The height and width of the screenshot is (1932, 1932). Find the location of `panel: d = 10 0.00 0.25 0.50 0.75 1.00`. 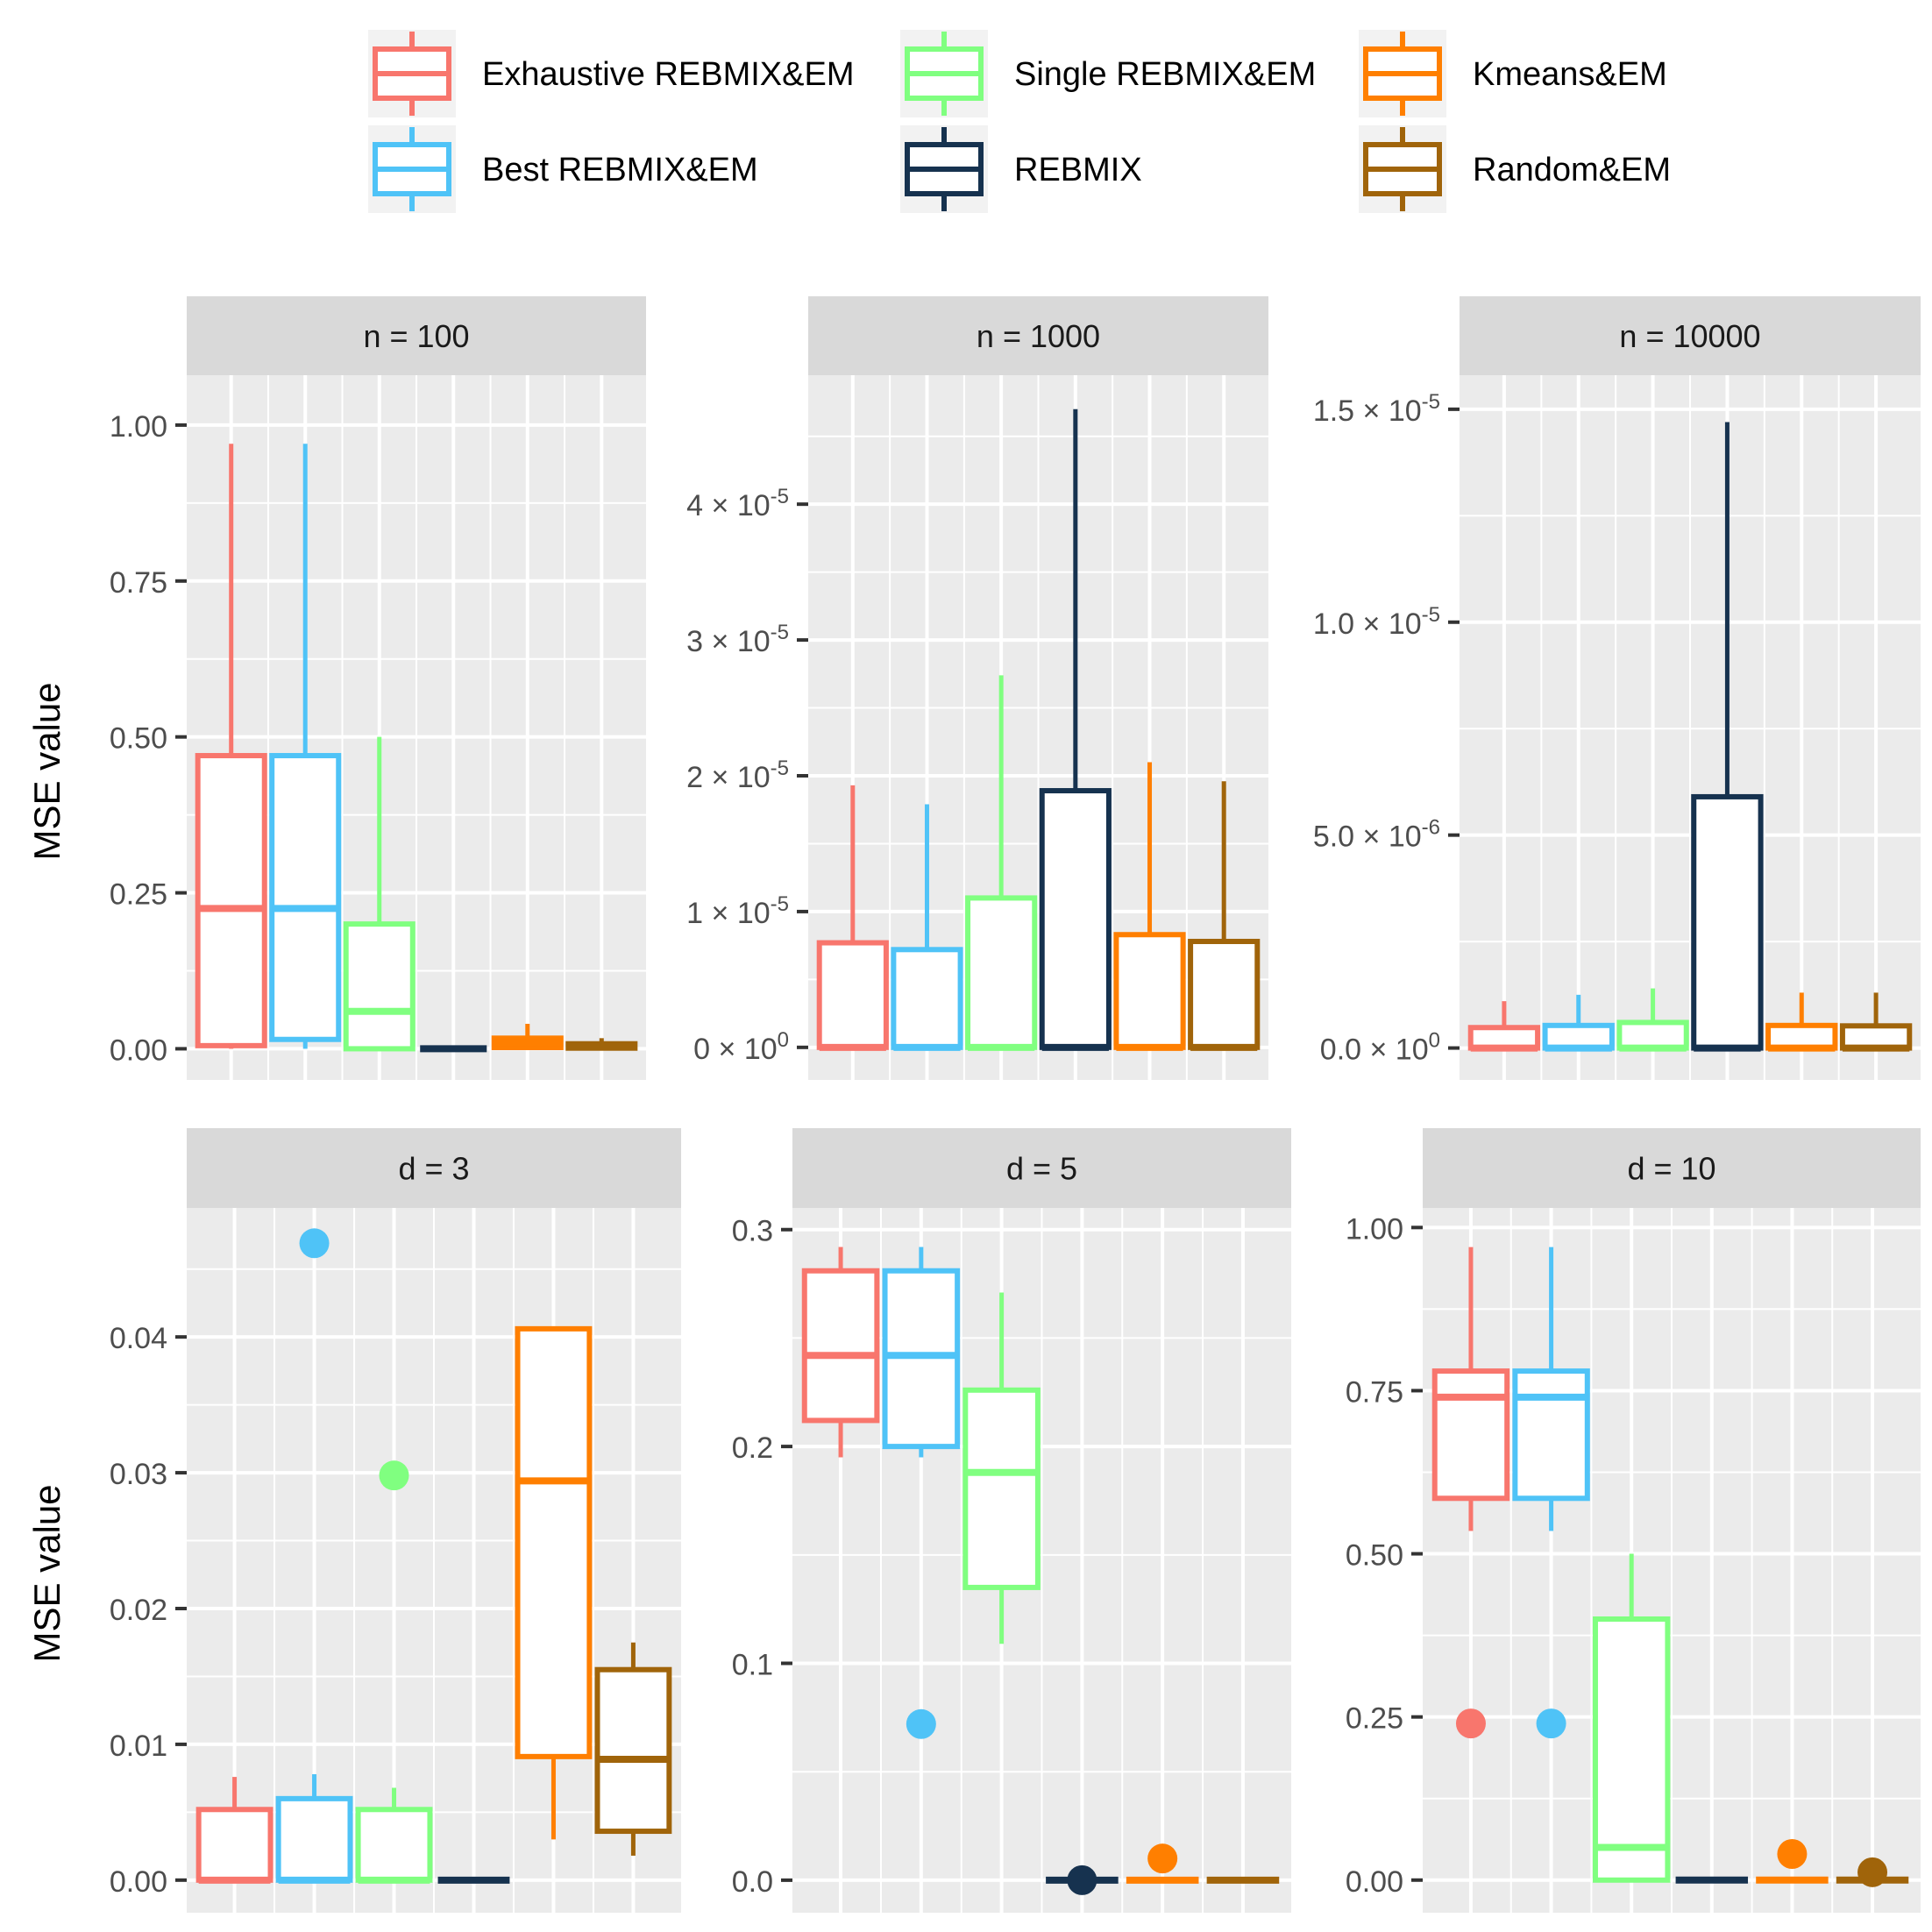

panel: d = 10 0.00 0.25 0.50 0.75 1.00 is located at coordinates (1633, 1520).